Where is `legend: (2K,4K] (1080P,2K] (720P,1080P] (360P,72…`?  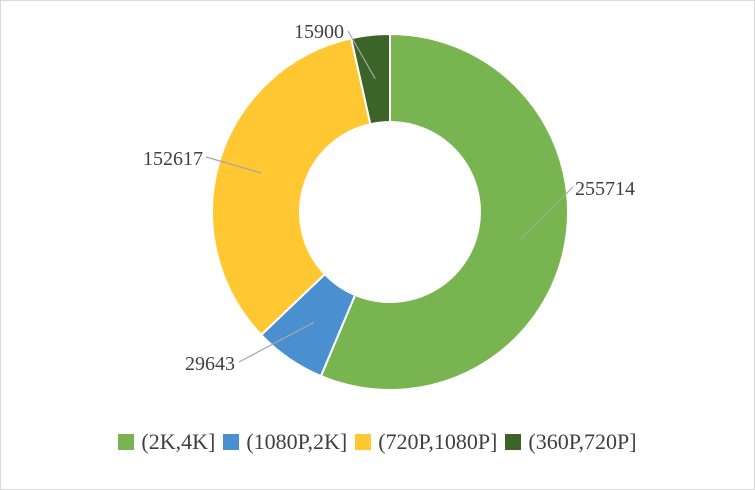
legend: (2K,4K] (1080P,2K] (720P,1080P] (360P,72… is located at coordinates (377, 442).